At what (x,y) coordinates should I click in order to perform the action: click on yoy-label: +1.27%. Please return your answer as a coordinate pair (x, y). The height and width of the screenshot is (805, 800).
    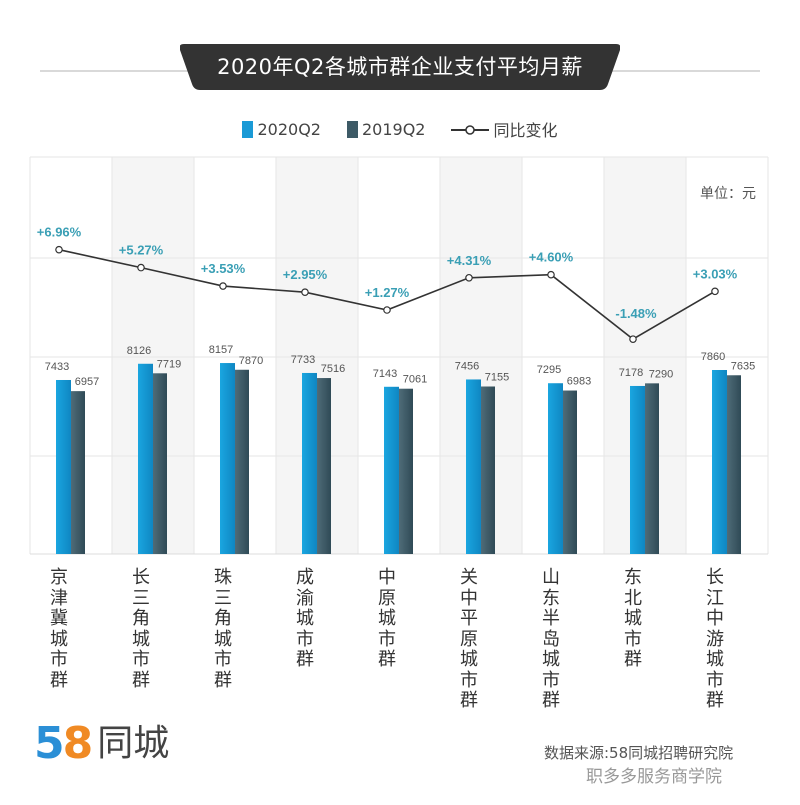
    Looking at the image, I should click on (387, 292).